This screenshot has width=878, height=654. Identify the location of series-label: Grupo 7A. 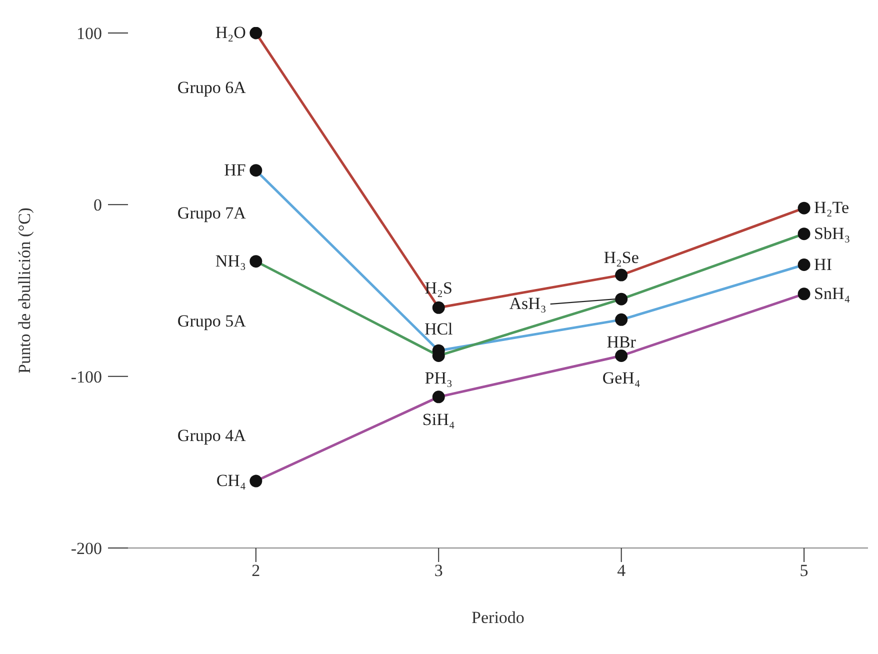
(212, 212).